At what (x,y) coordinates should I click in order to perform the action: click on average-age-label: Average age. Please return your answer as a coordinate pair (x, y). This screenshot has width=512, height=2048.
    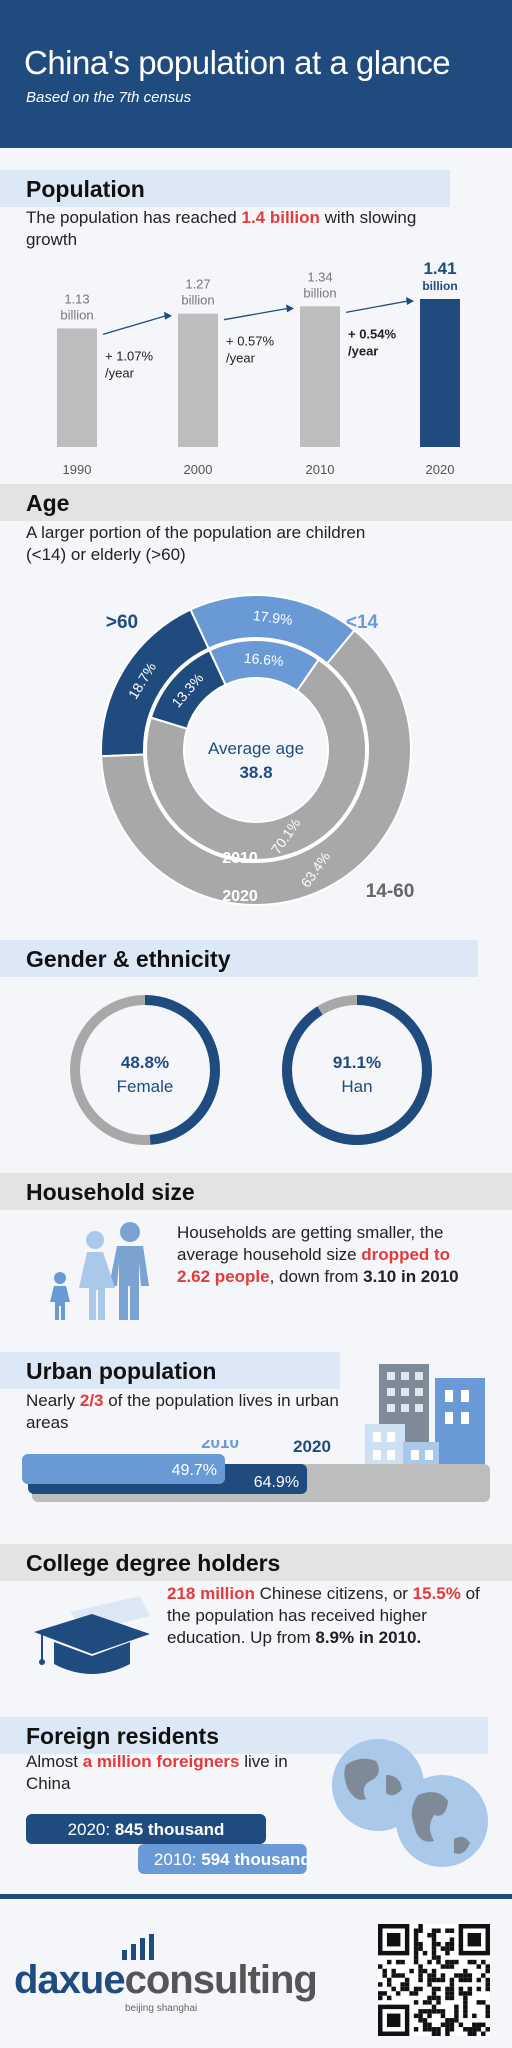
    Looking at the image, I should click on (256, 748).